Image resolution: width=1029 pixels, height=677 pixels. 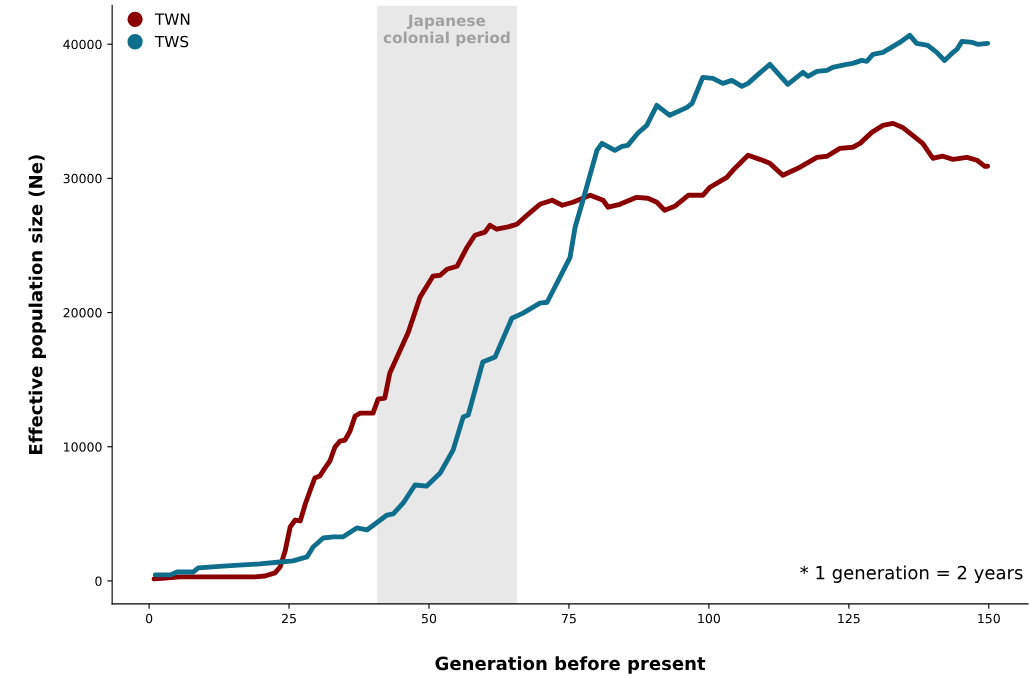 I want to click on x-tick-label: 25, so click(x=289, y=618).